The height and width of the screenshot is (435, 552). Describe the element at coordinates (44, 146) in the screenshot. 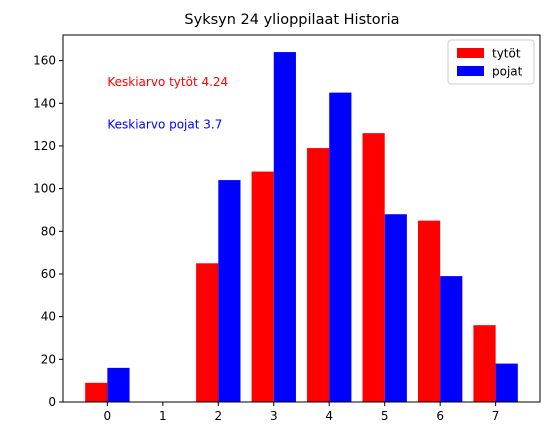

I see `y-tick-label: 120` at that location.